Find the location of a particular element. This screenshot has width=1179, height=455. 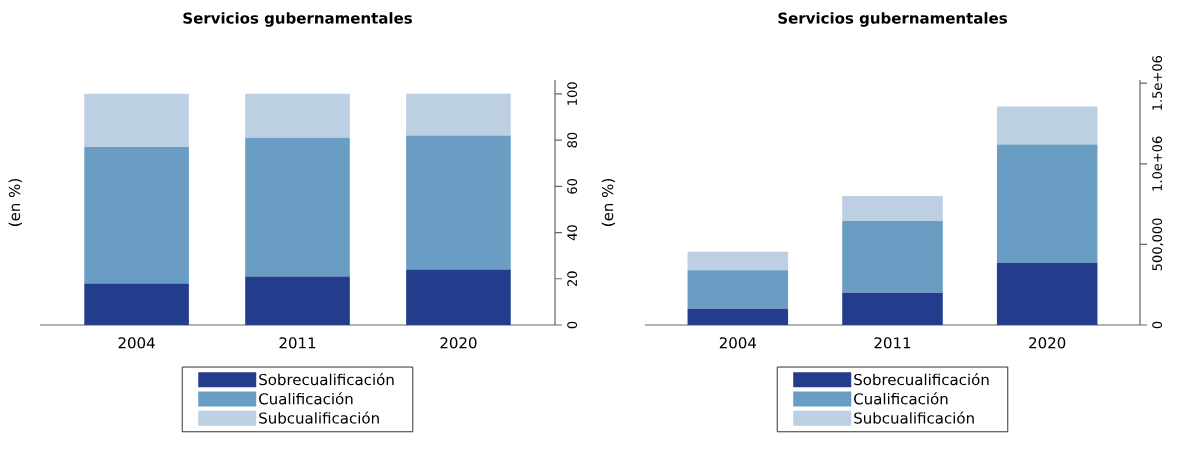

y-tick-label: 500,000 is located at coordinates (1158, 244).